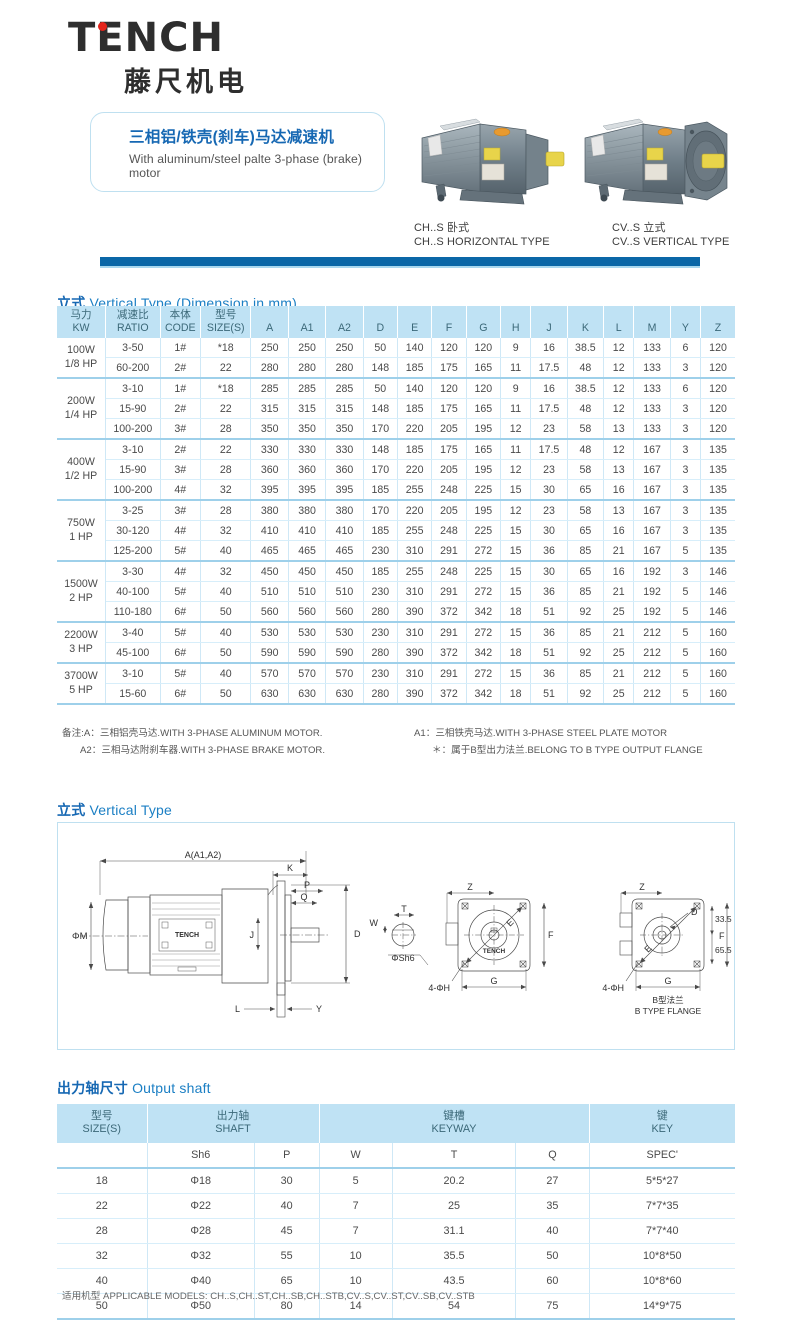 This screenshot has height=1320, width=792. Describe the element at coordinates (586, 572) in the screenshot. I see `cell-k: 65` at that location.